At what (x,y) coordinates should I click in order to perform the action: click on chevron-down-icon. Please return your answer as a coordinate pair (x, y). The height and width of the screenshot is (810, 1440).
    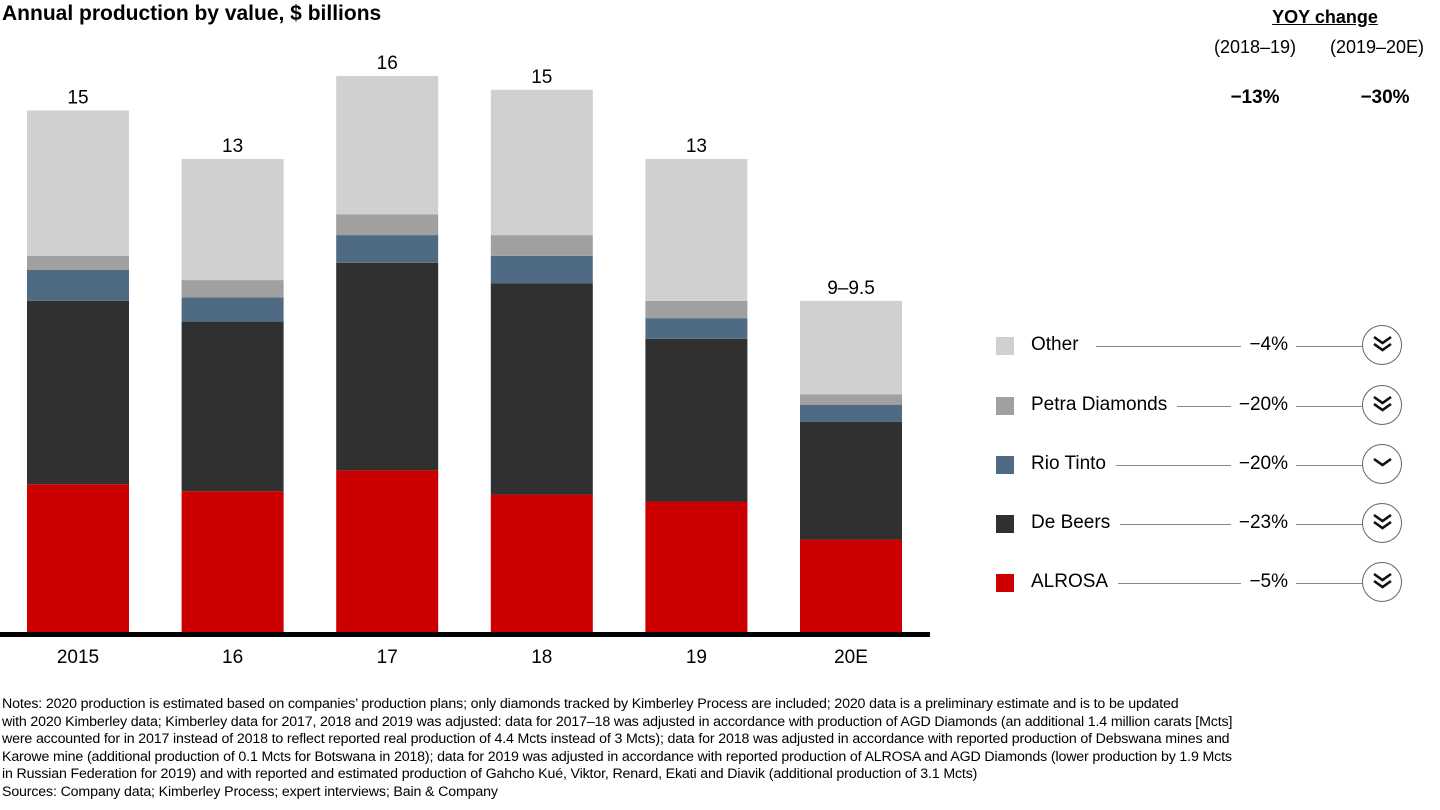
    Looking at the image, I should click on (1382, 464).